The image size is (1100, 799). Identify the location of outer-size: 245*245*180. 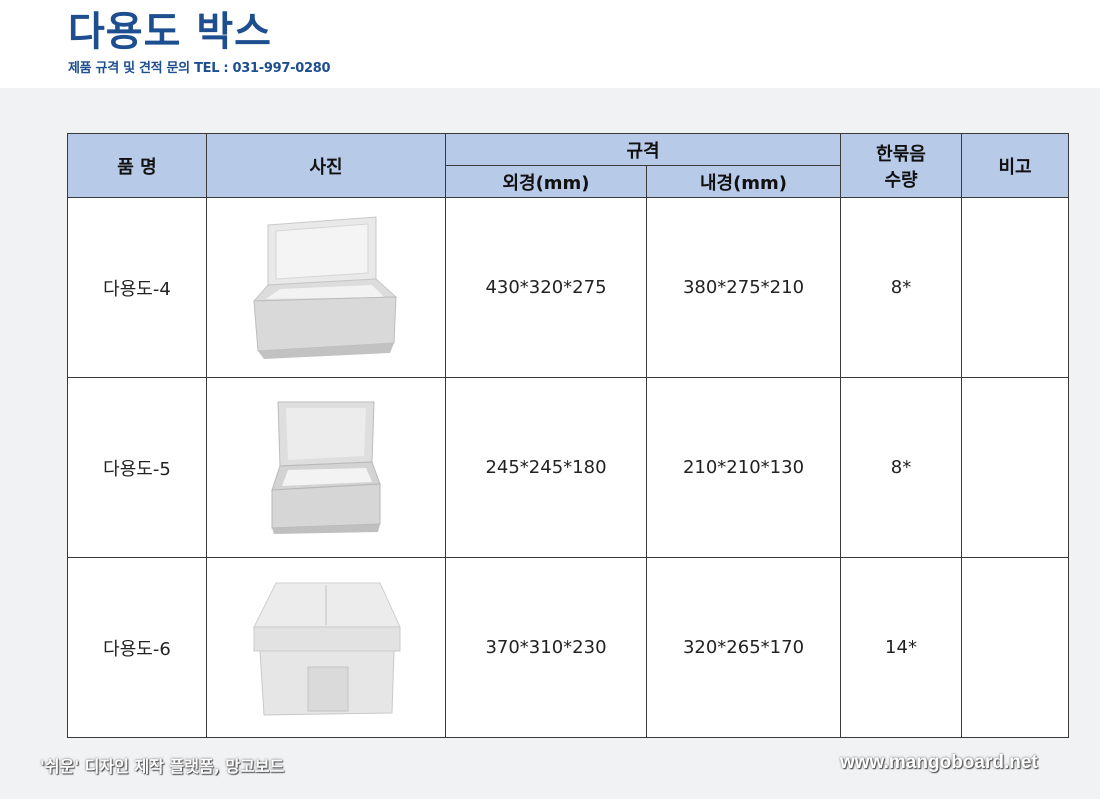
(546, 467).